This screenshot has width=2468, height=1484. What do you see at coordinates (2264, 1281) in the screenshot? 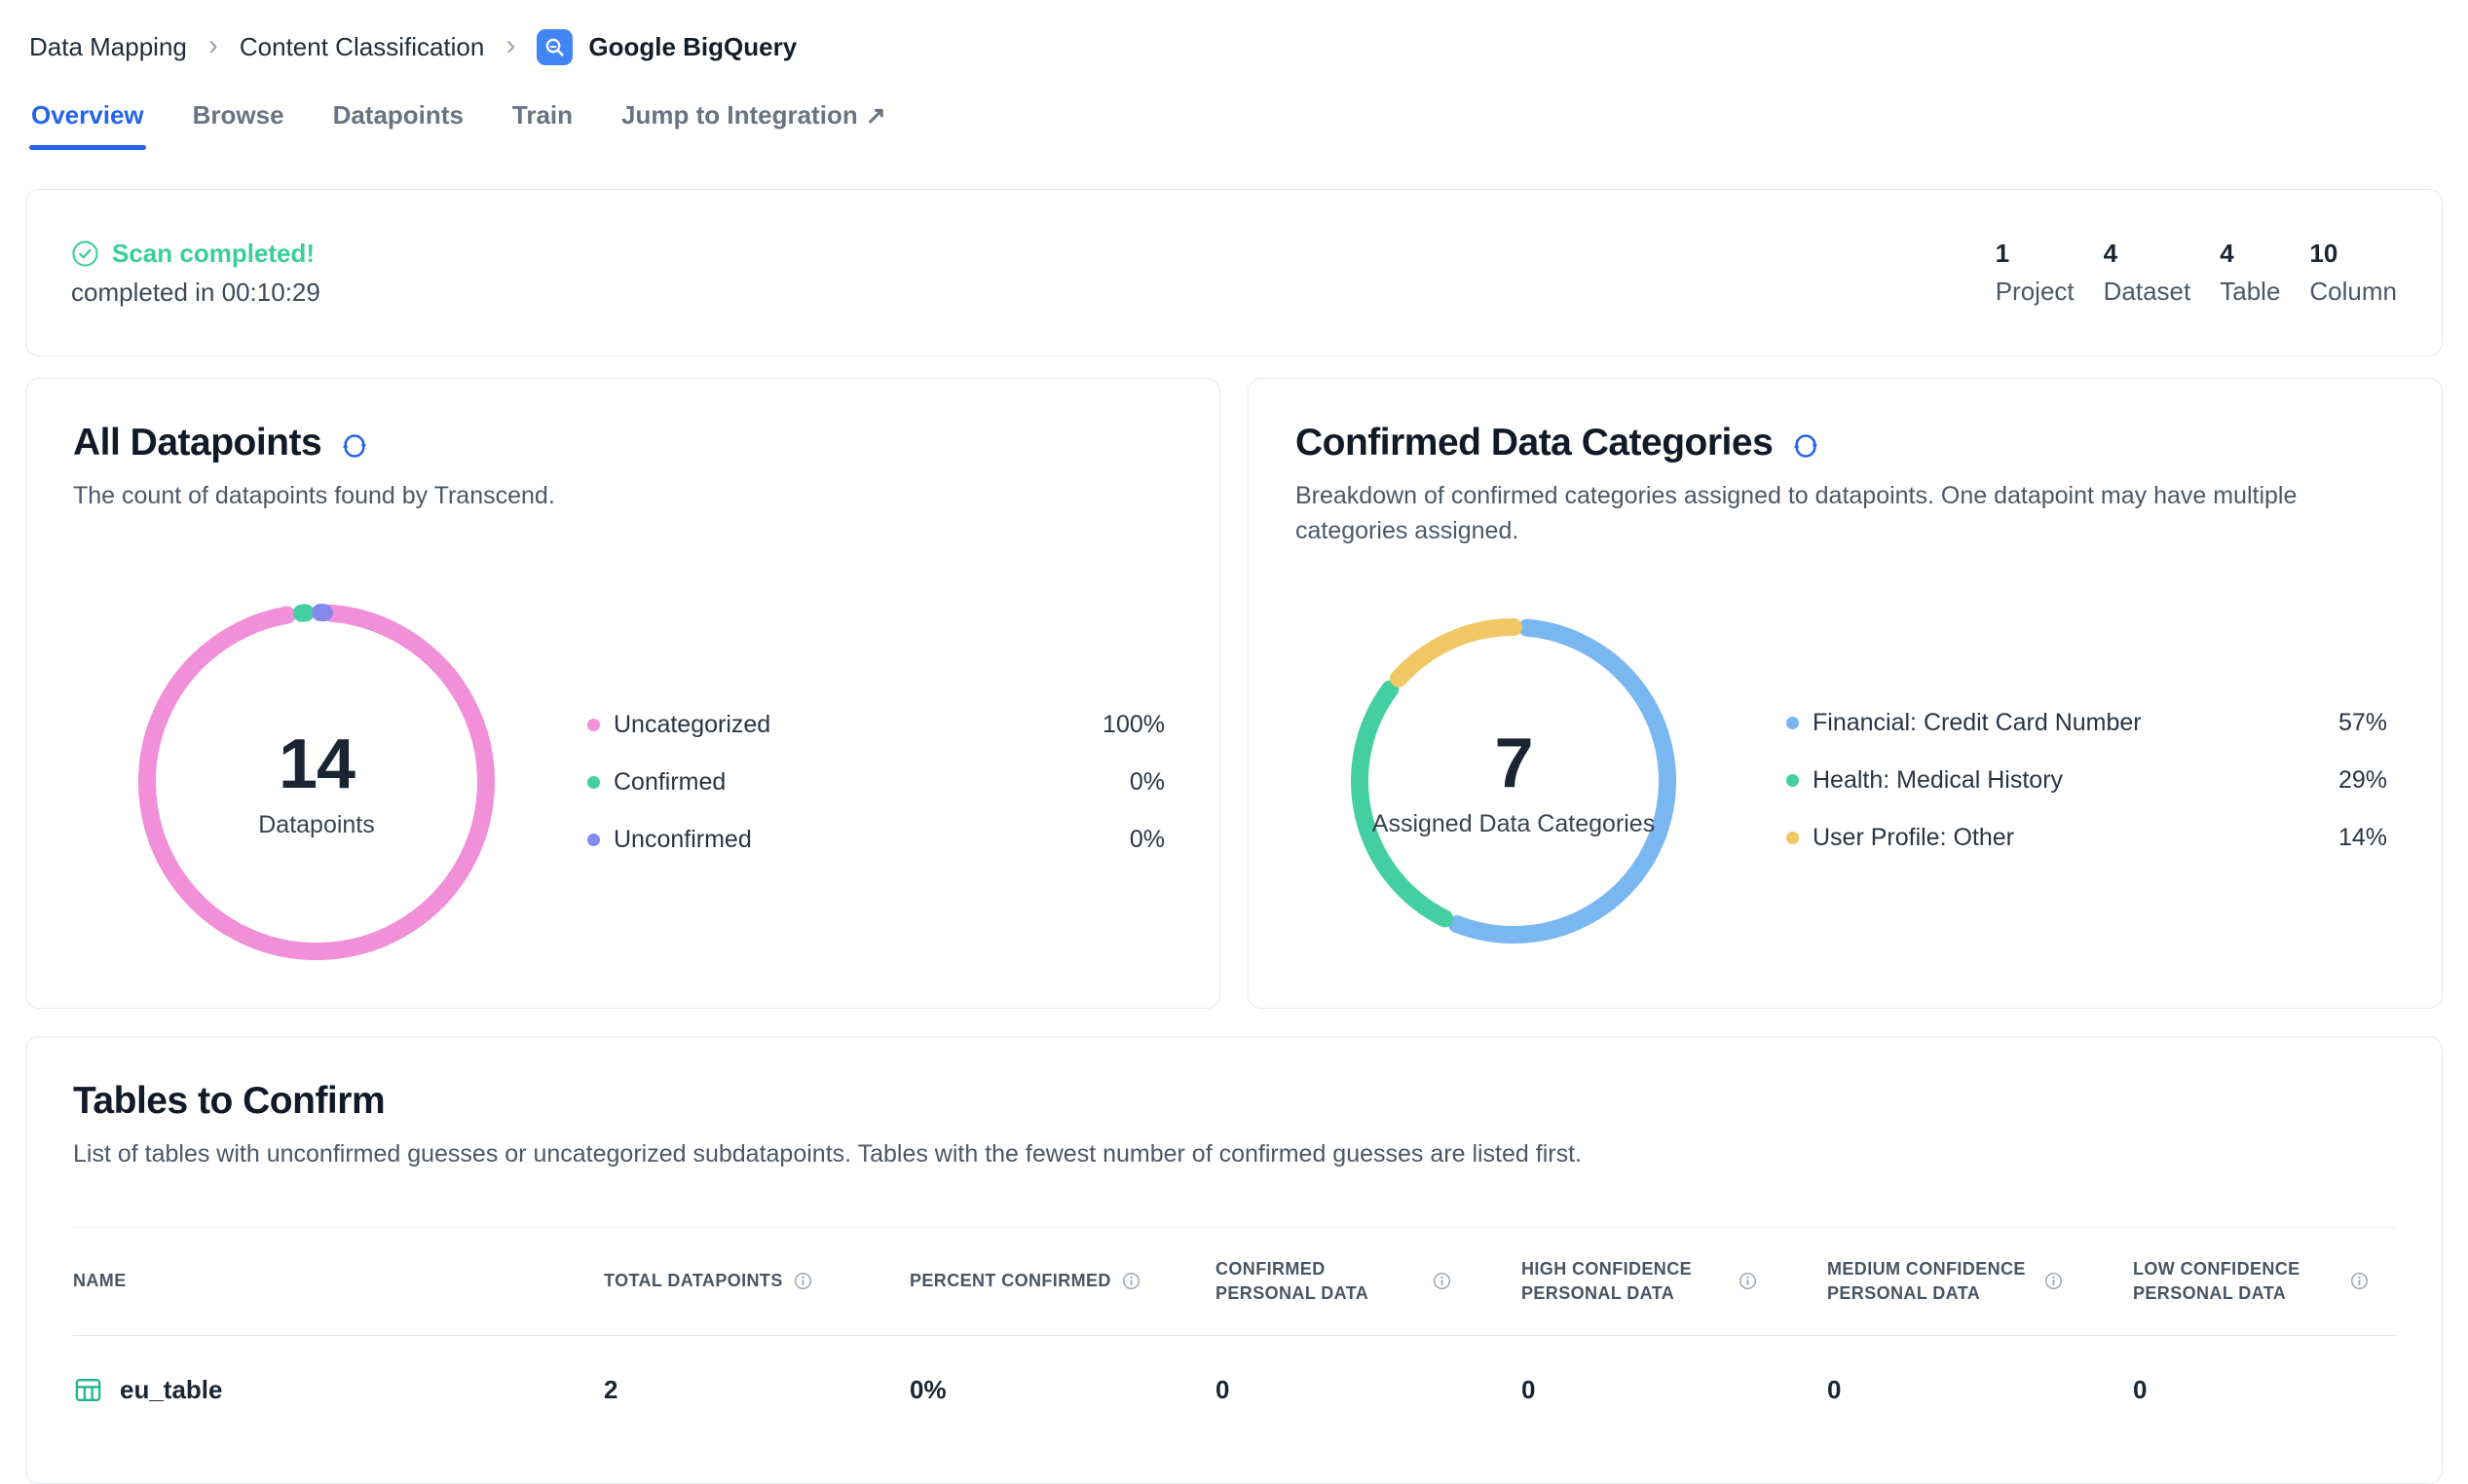
I see `column-header-low-confidence-personal-data: LOW CONFIDENCE PERSONAL DATA` at bounding box center [2264, 1281].